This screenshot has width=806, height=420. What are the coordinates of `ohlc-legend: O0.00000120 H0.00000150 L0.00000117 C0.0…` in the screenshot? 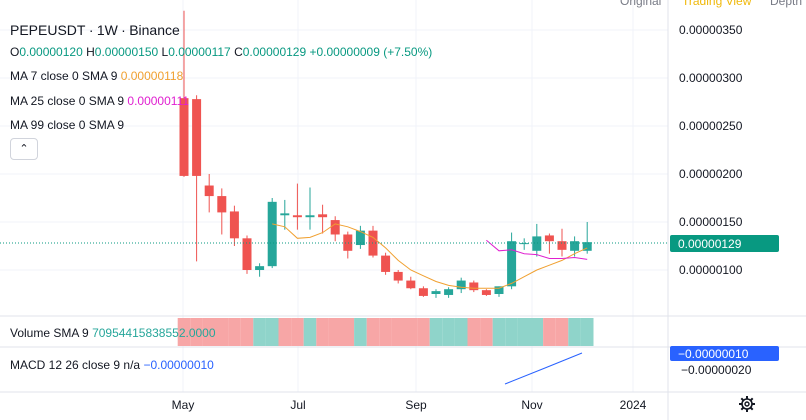 It's located at (221, 52).